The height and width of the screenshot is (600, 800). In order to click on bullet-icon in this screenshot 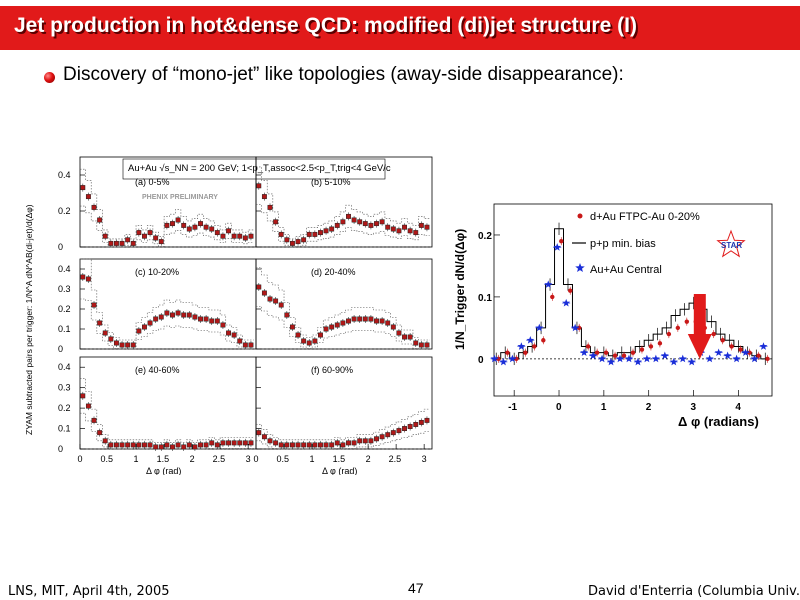, I will do `click(49, 77)`.